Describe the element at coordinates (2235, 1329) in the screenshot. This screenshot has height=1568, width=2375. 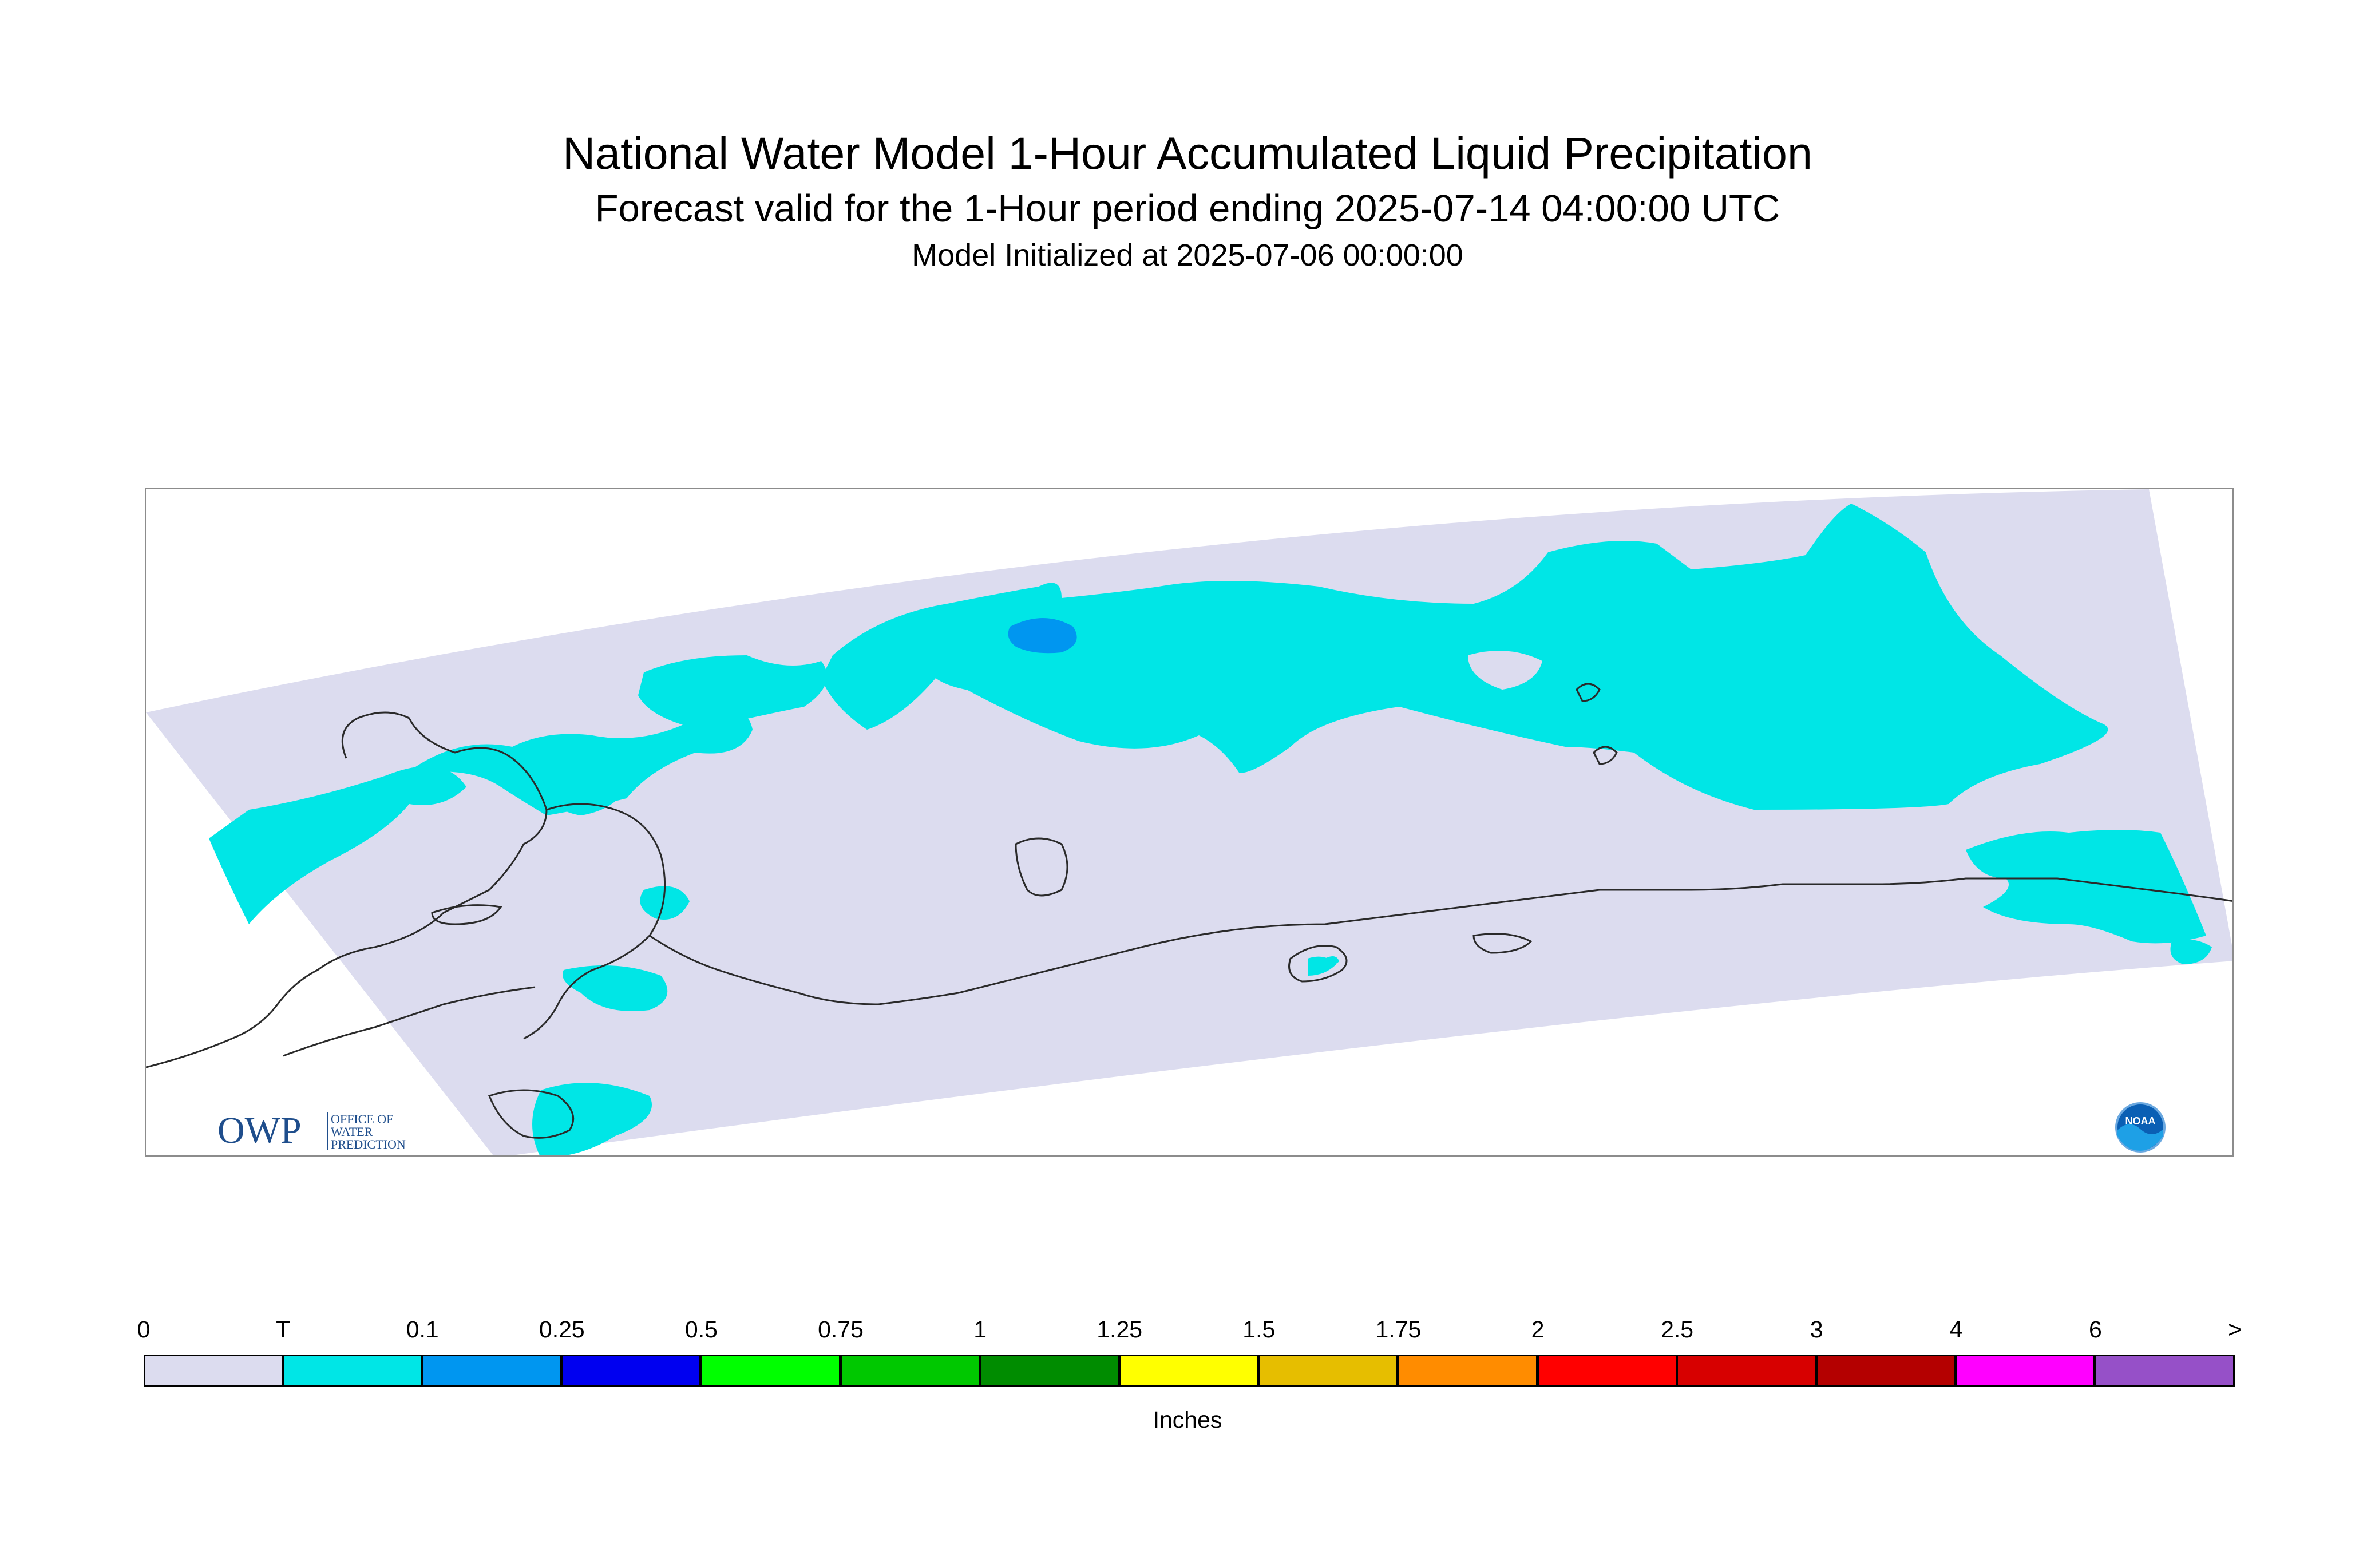
I see `colorbar-tick-label: >` at that location.